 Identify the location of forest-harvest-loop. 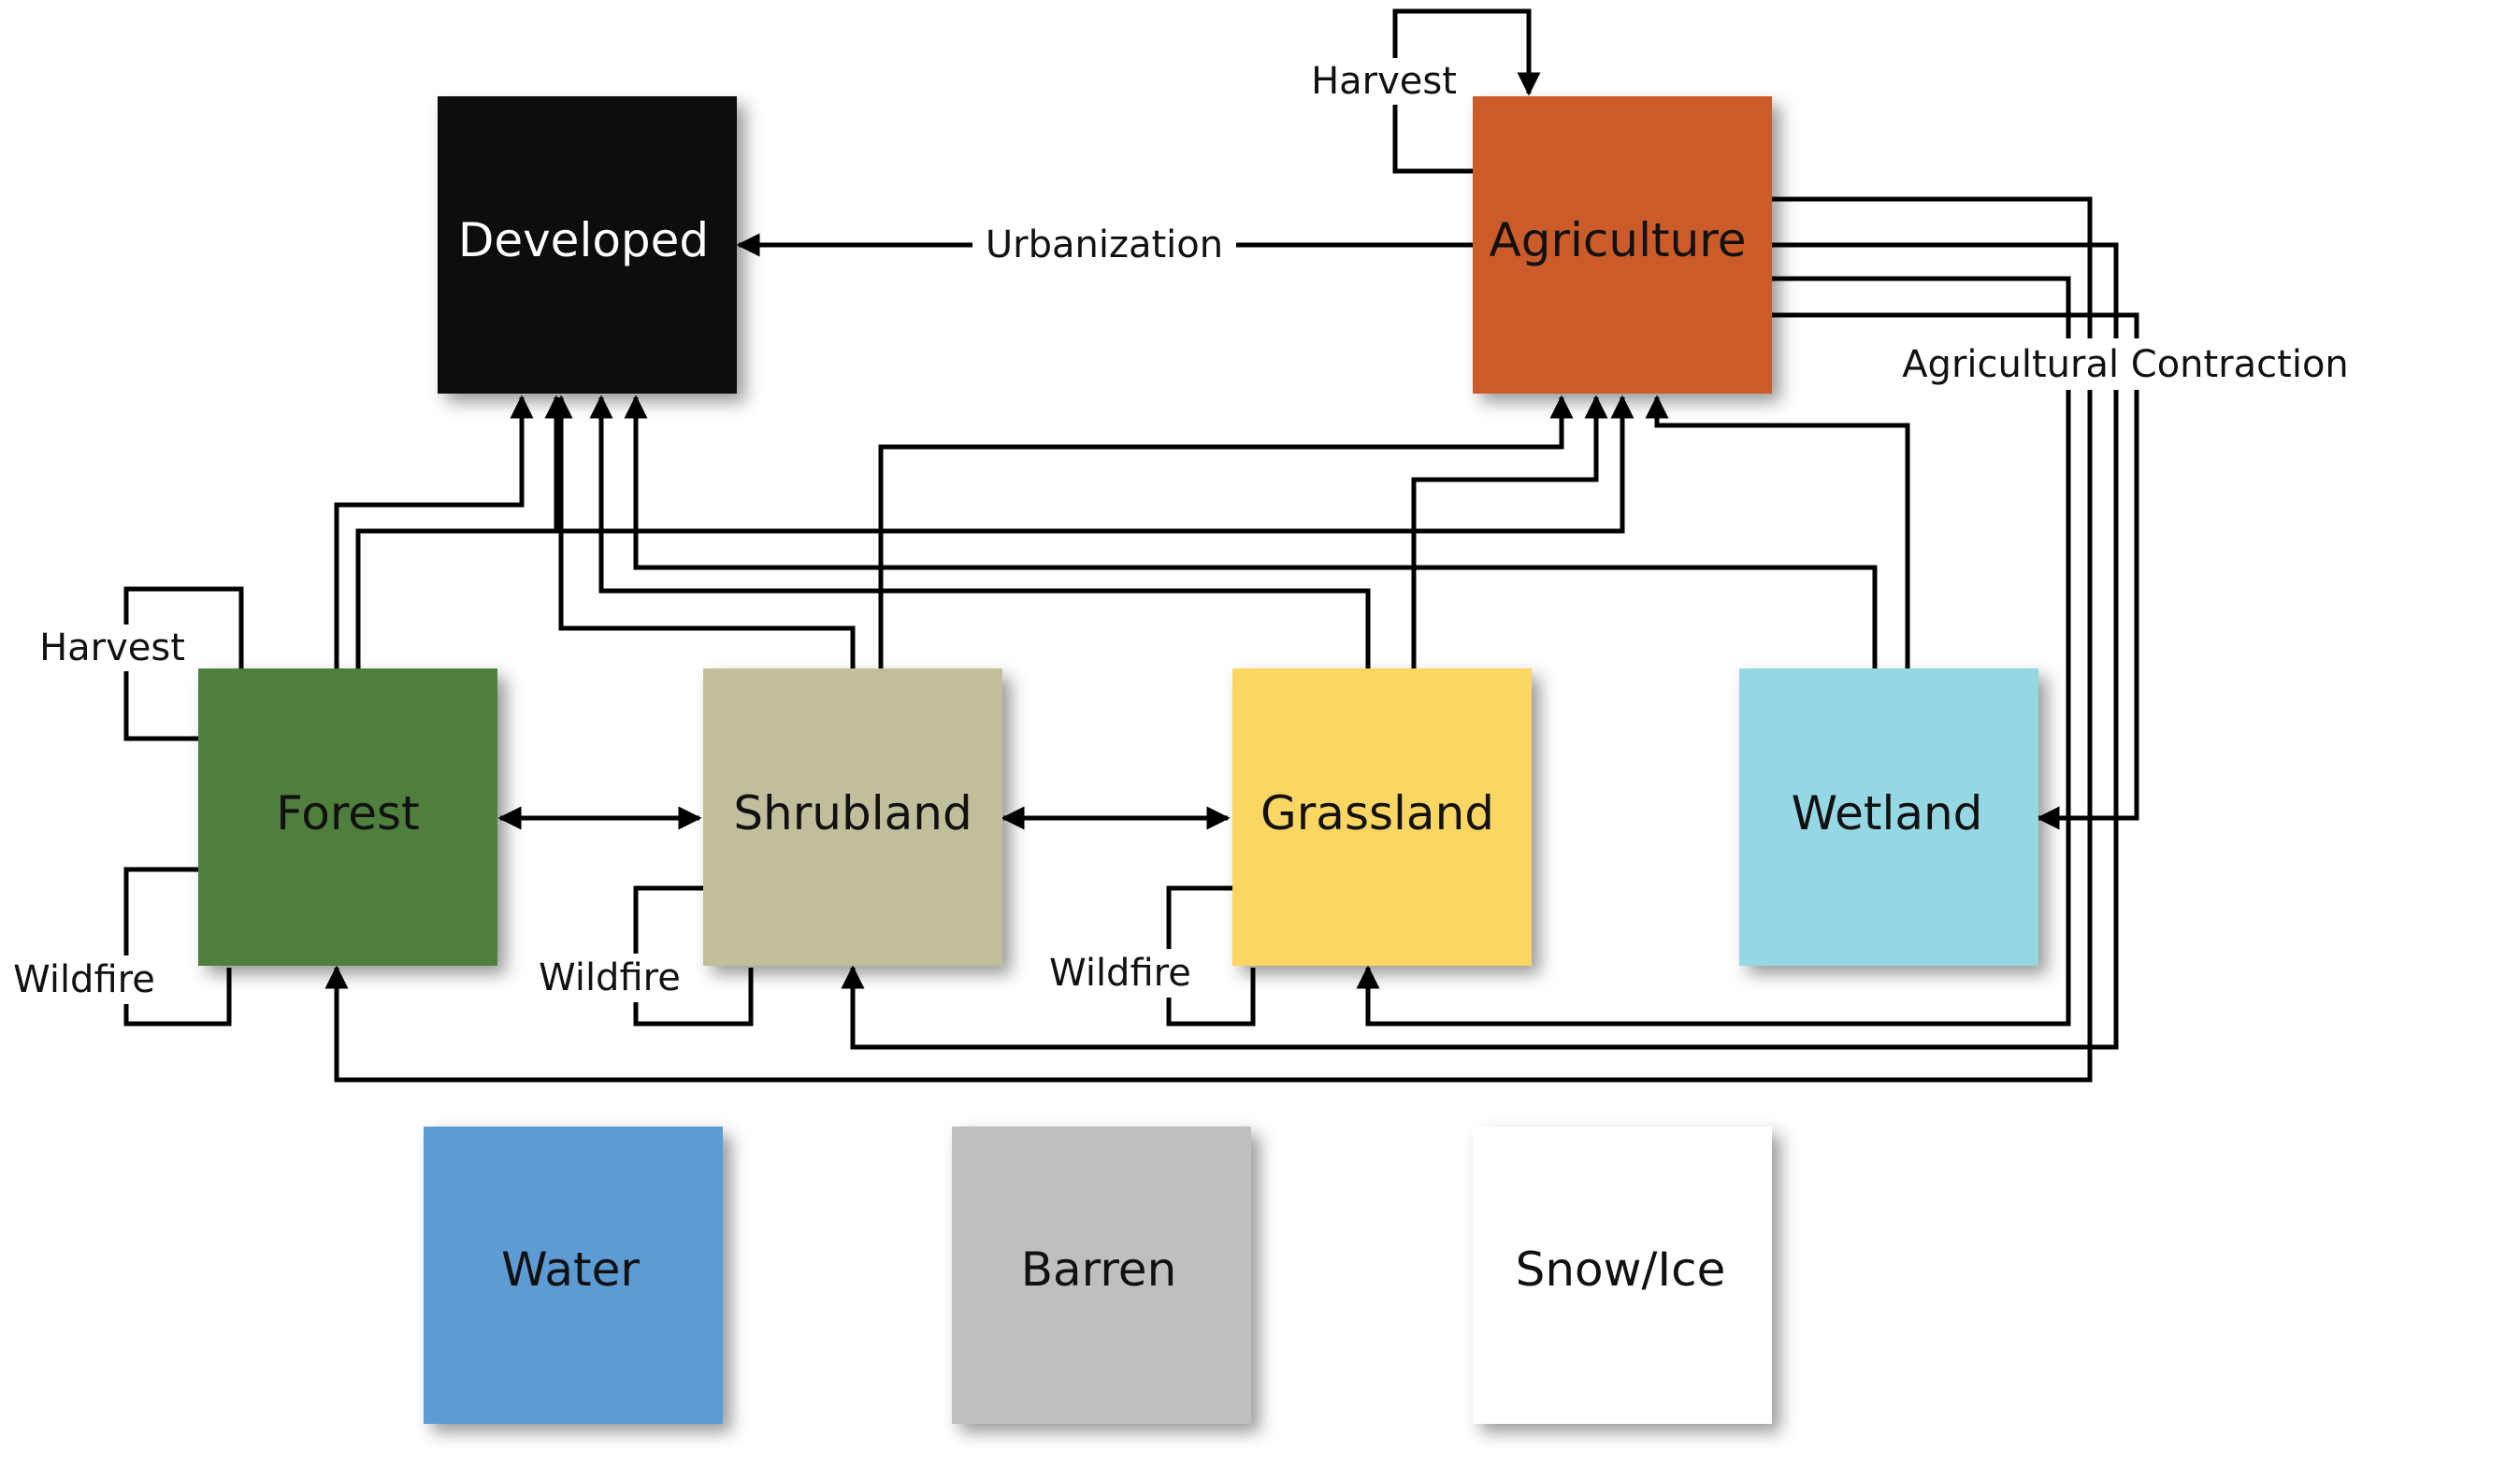
(183, 664).